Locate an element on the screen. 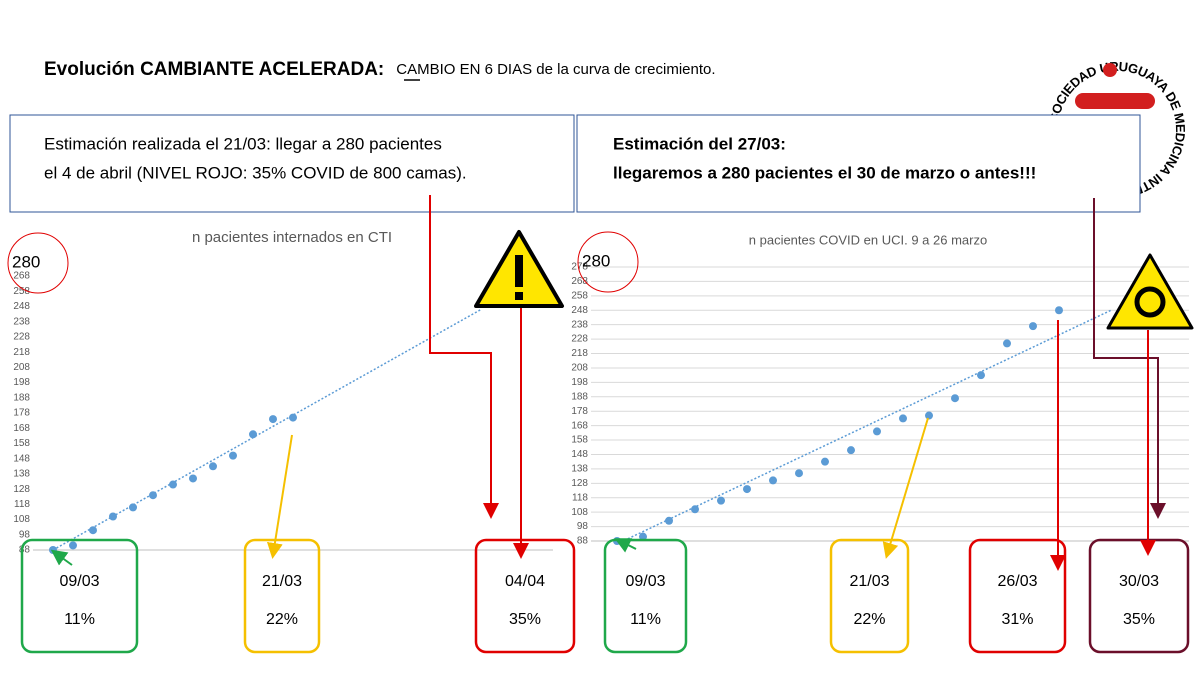 The height and width of the screenshot is (675, 1200). warning-sign is located at coordinates (519, 269).